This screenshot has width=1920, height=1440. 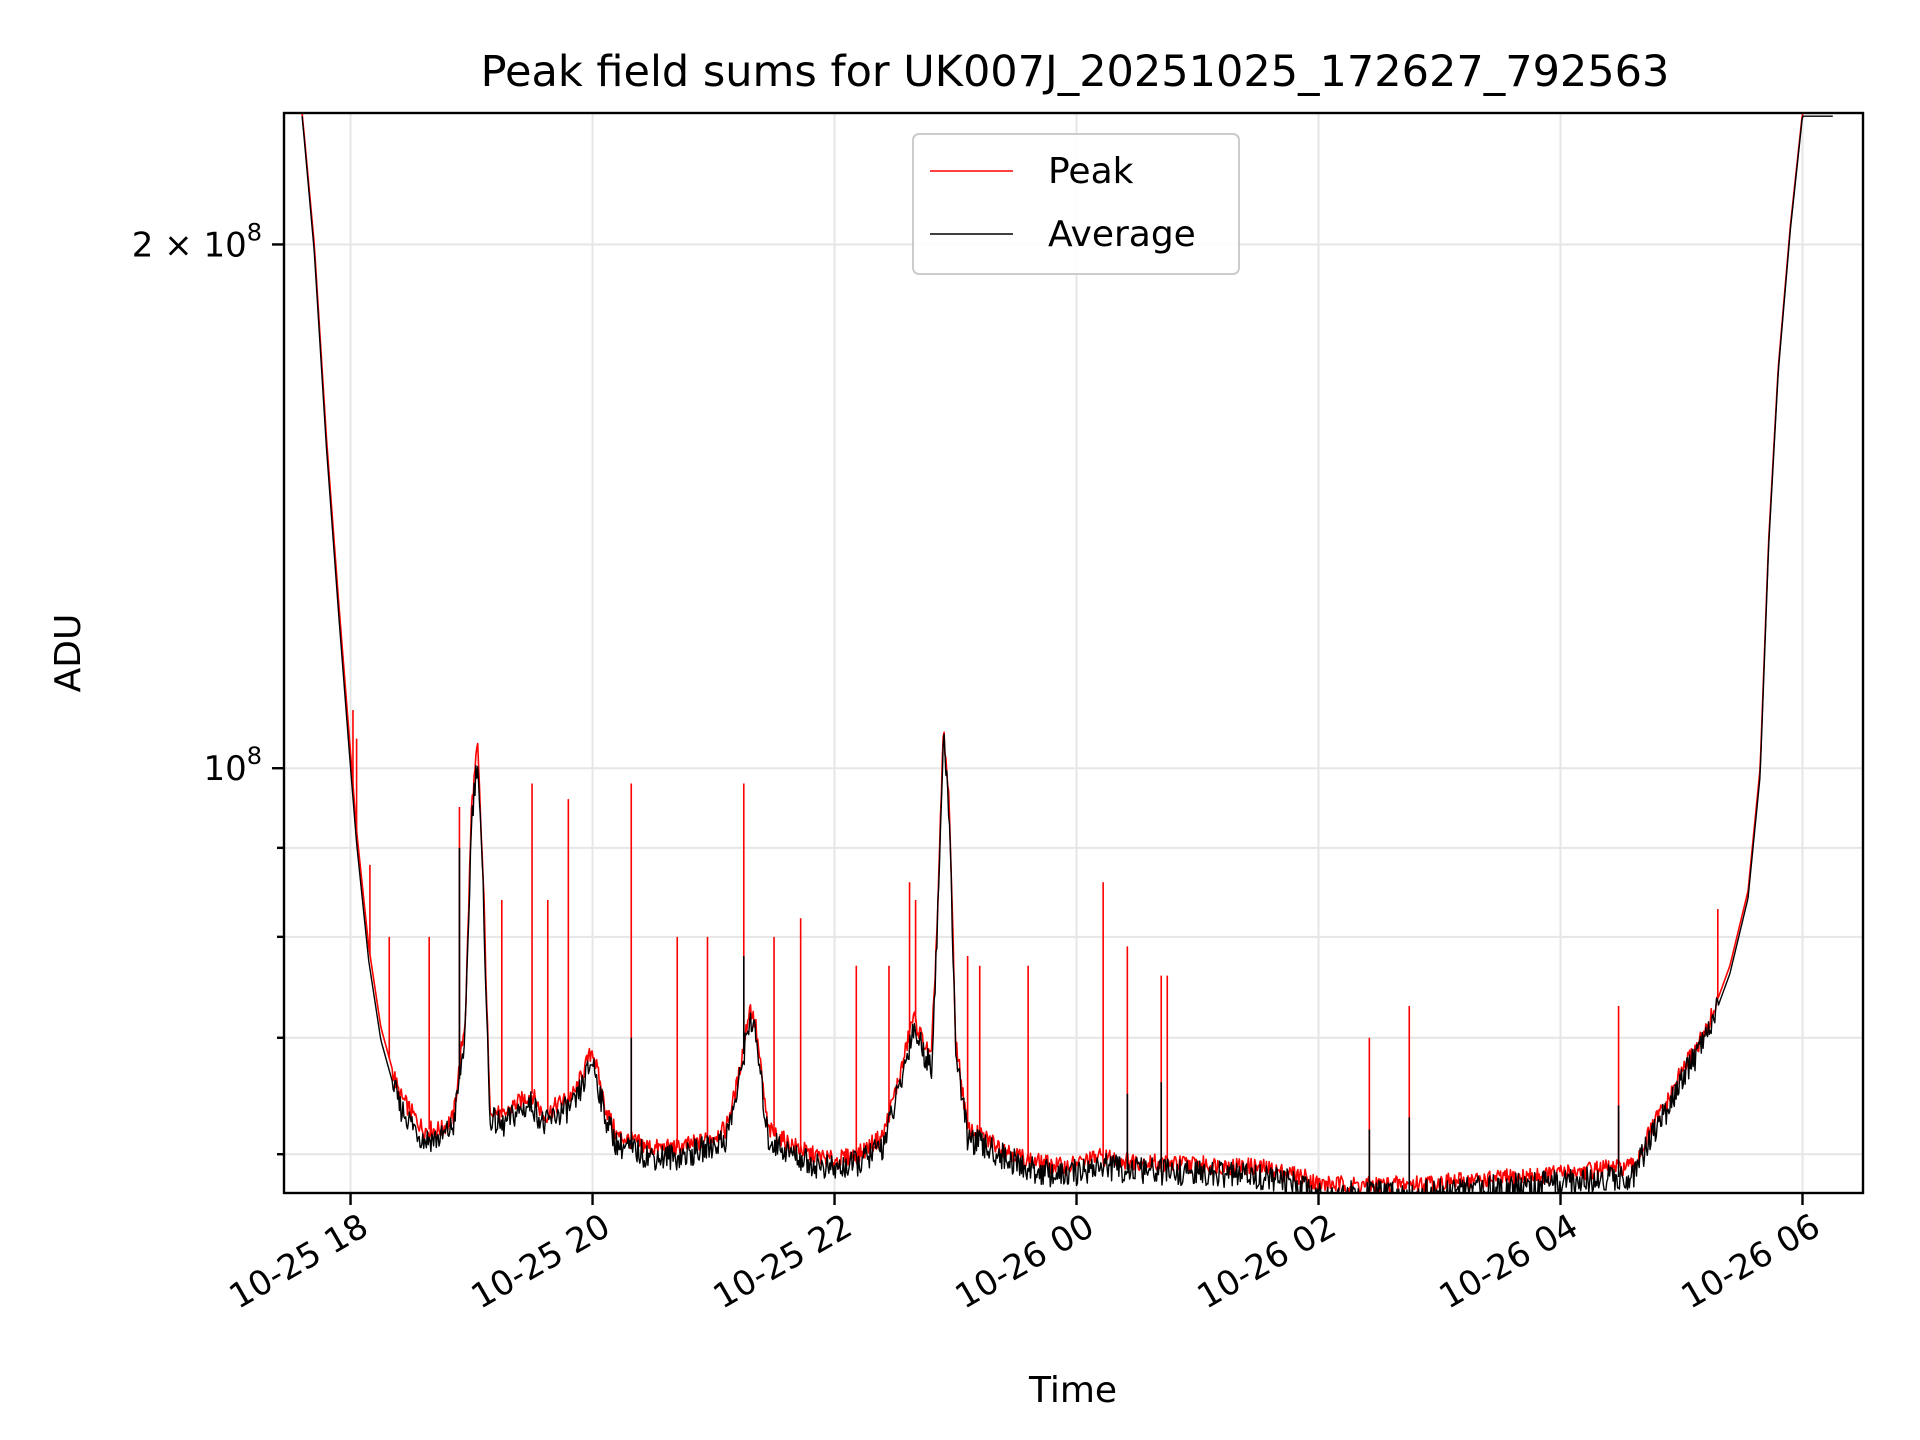 I want to click on y-tick-label-base: 2 × 10, so click(x=189, y=245).